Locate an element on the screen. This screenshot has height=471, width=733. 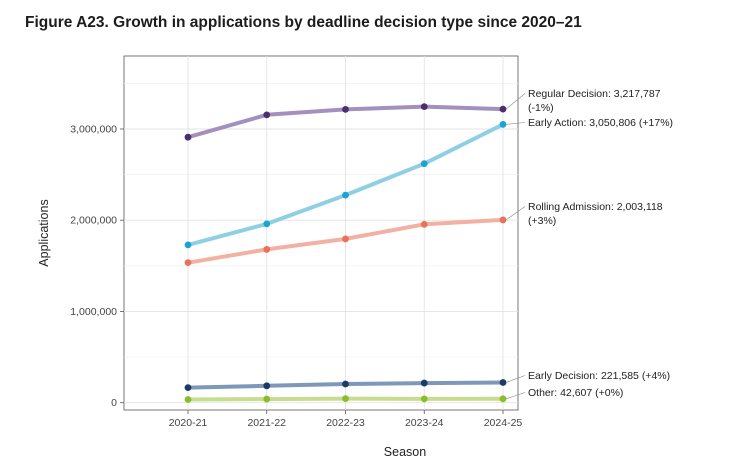
annotation-leader-other is located at coordinates (515, 396).